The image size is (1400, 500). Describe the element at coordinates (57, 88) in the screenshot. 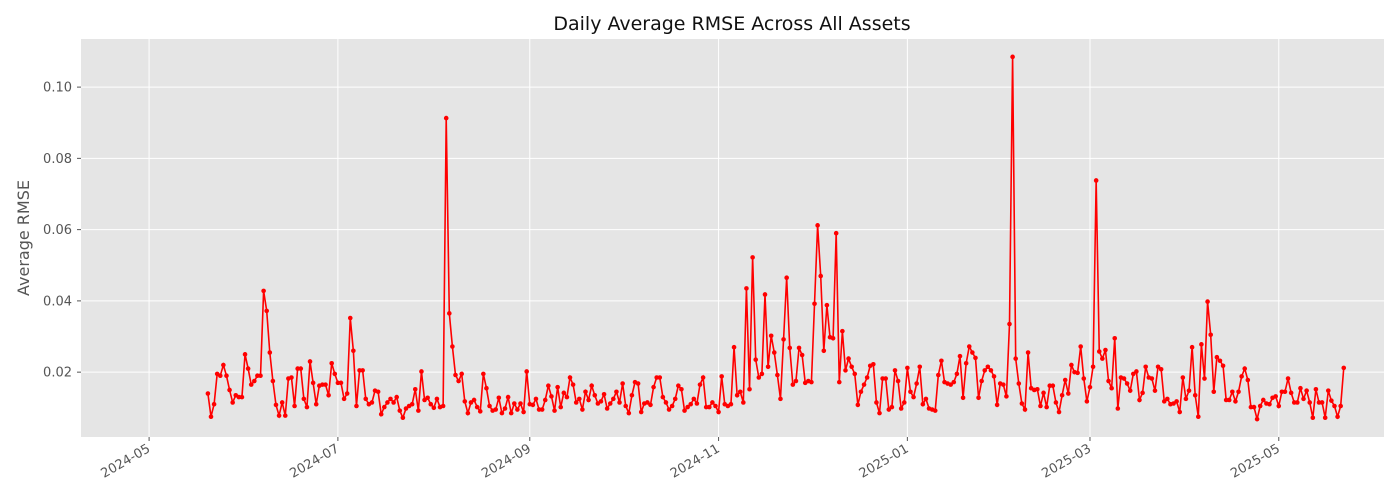

I see `y-tick-label: 0.10` at that location.